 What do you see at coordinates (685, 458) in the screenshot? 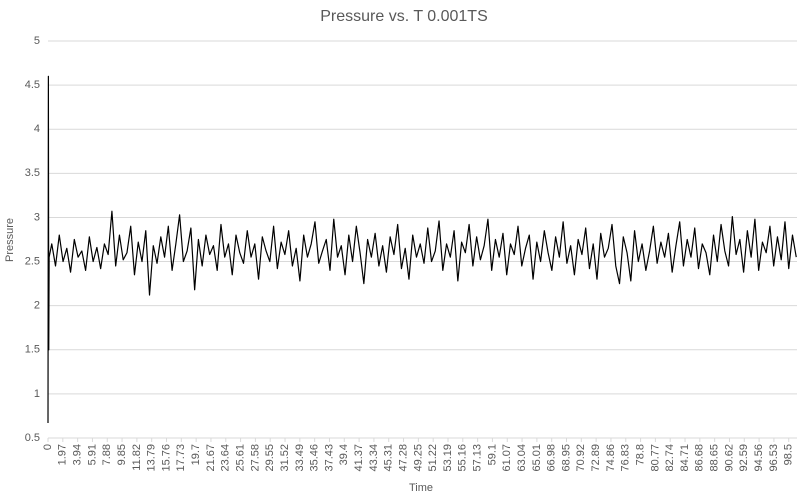
I see `x-tick-label: 84.71` at bounding box center [685, 458].